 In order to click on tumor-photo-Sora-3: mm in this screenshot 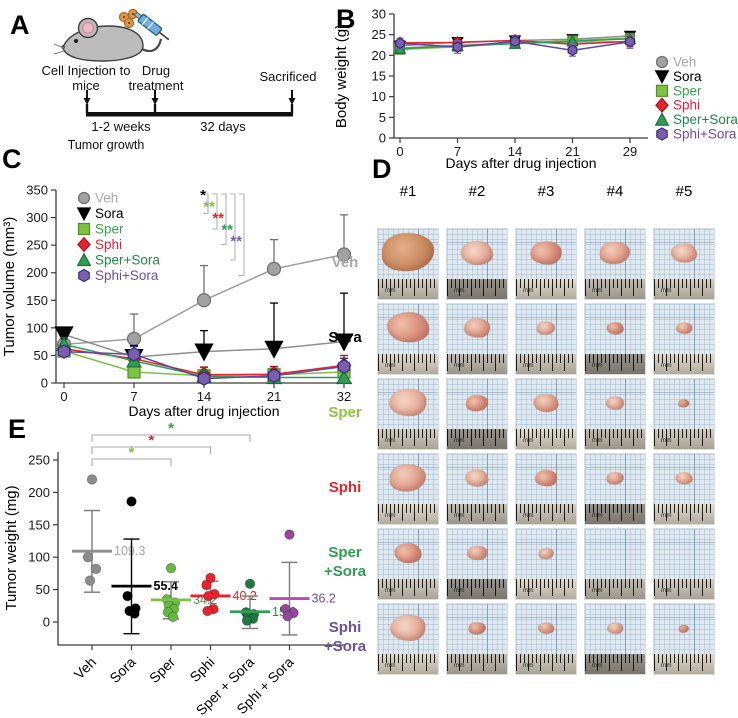, I will do `click(546, 339)`.